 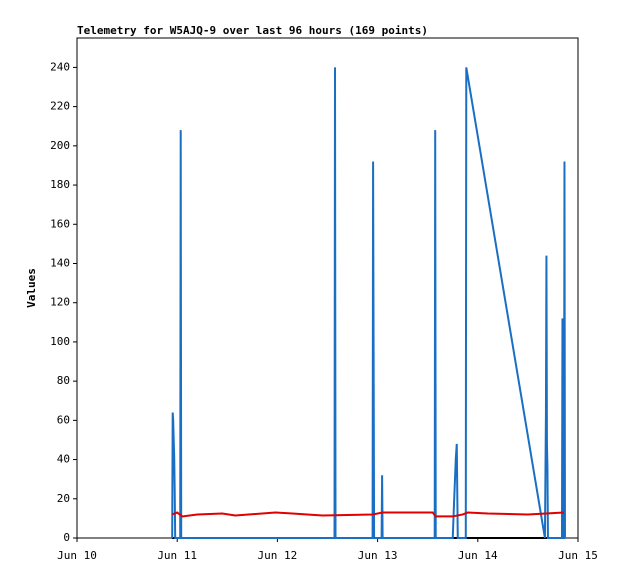 What do you see at coordinates (177, 555) in the screenshot?
I see `x-tick-label: Jun 11` at bounding box center [177, 555].